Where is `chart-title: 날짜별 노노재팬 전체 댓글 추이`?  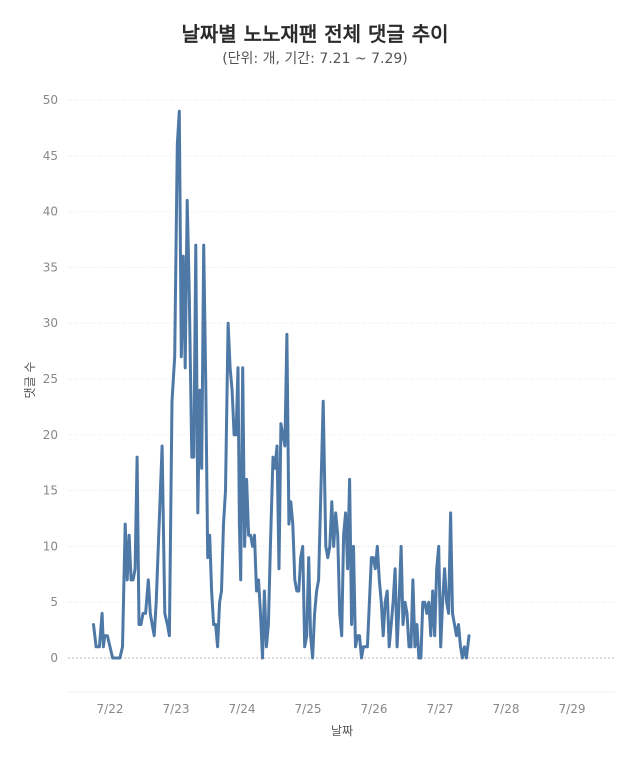 chart-title: 날짜별 노노재팬 전체 댓글 추이 is located at coordinates (315, 34).